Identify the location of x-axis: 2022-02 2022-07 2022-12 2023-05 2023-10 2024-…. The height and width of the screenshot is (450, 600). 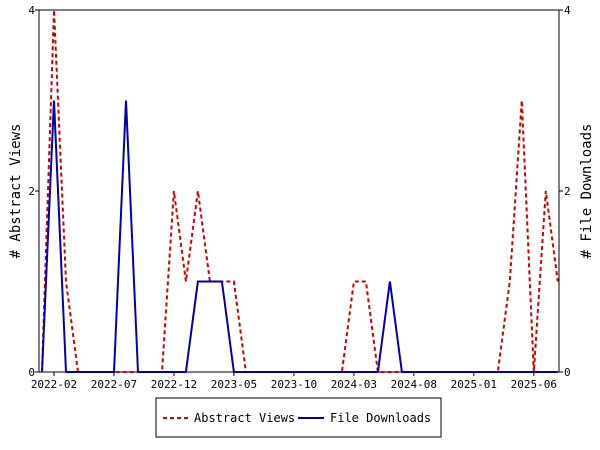
(294, 381).